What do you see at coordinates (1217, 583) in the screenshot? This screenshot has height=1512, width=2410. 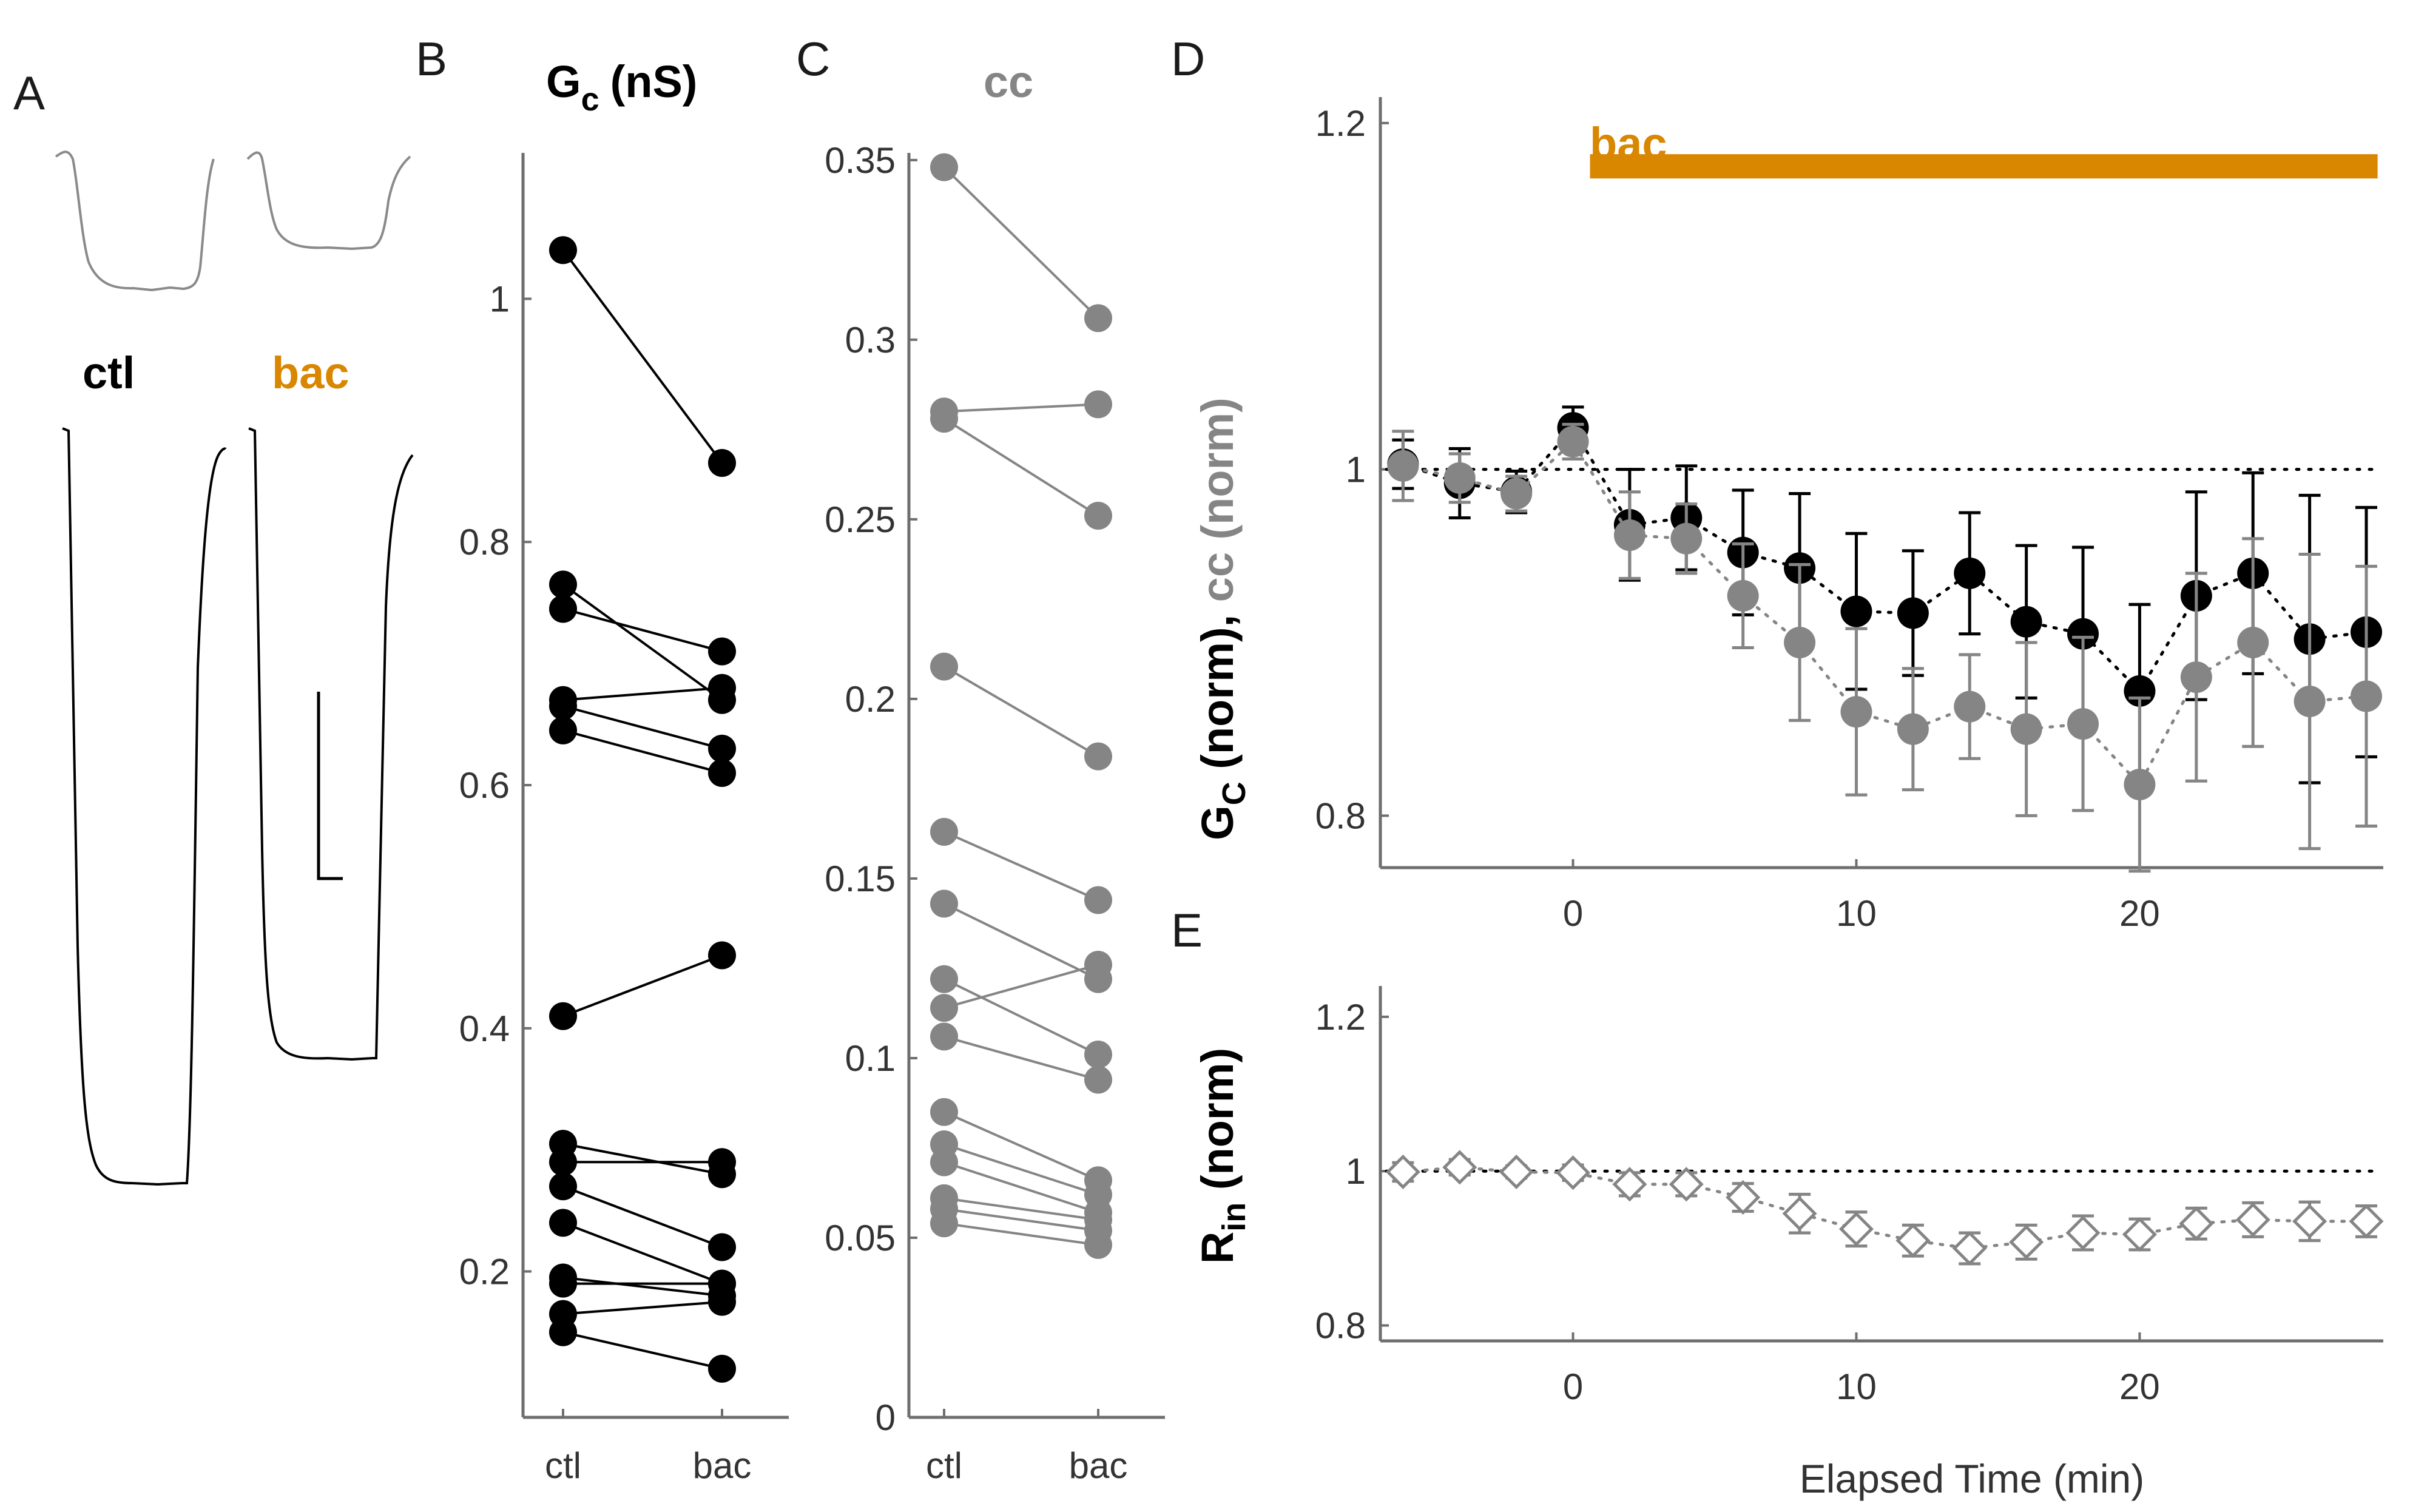 I see `panel-d-ylabel-cc: cc` at bounding box center [1217, 583].